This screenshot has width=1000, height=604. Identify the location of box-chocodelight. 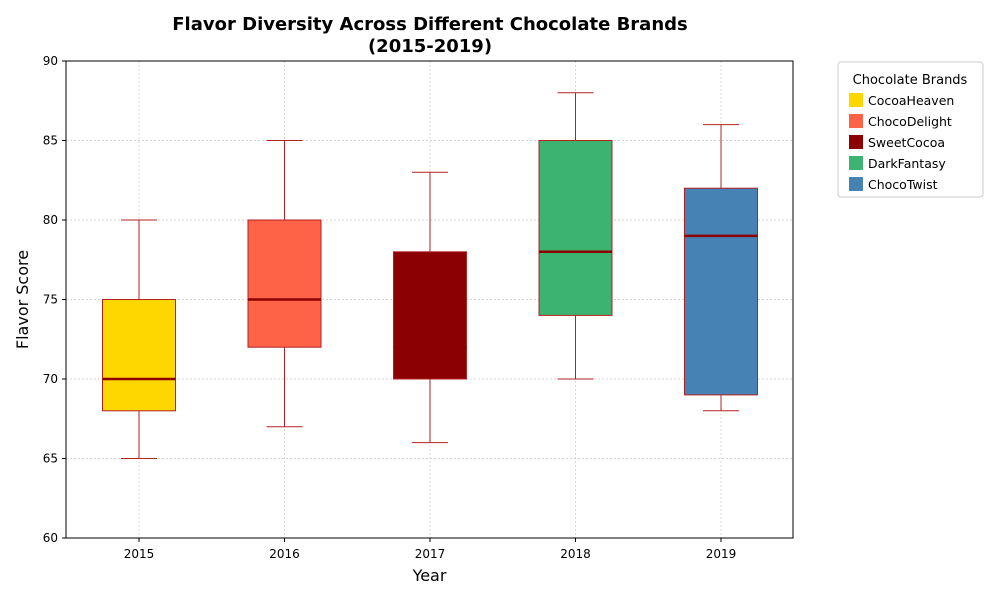
(284, 284).